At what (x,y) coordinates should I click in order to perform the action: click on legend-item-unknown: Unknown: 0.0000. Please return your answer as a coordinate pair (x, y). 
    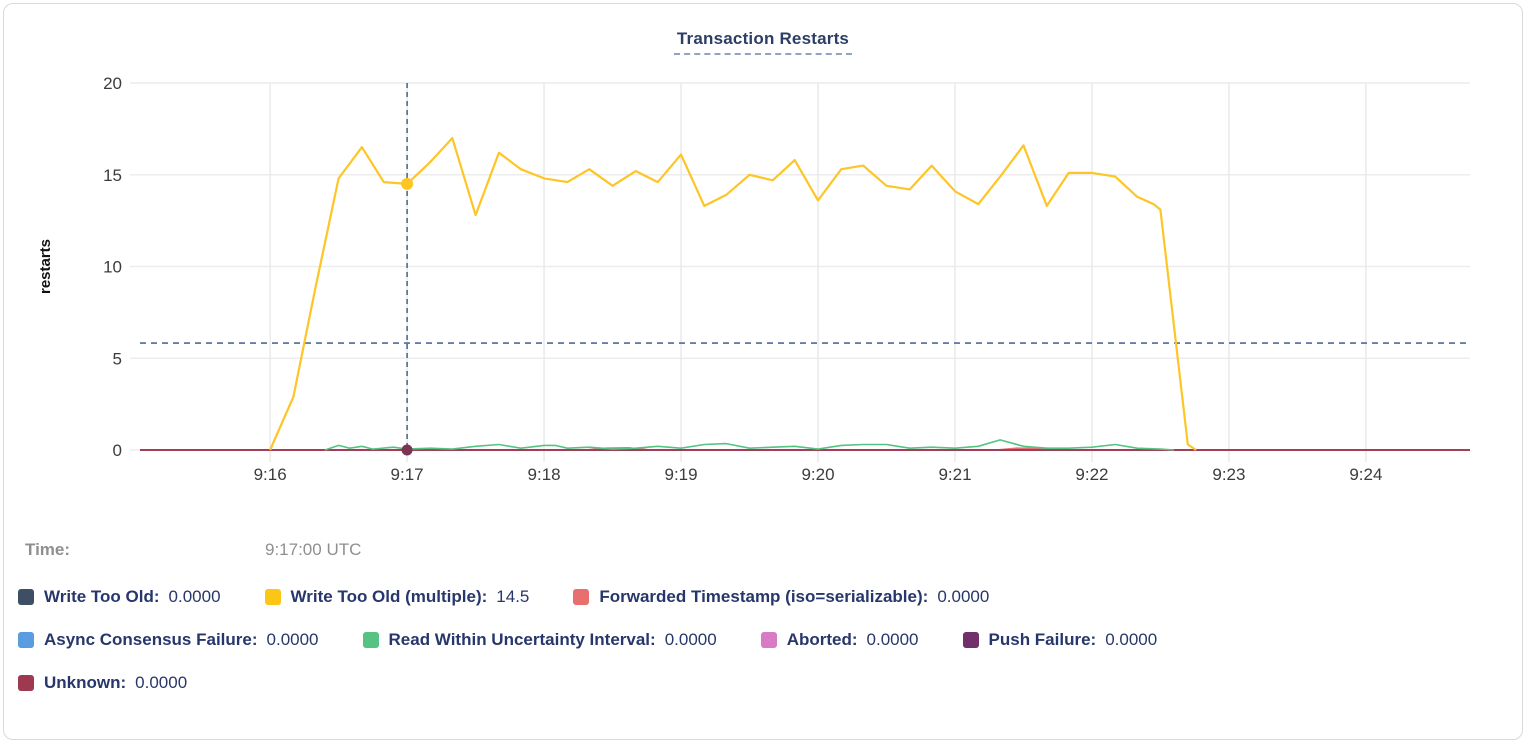
    Looking at the image, I should click on (102, 683).